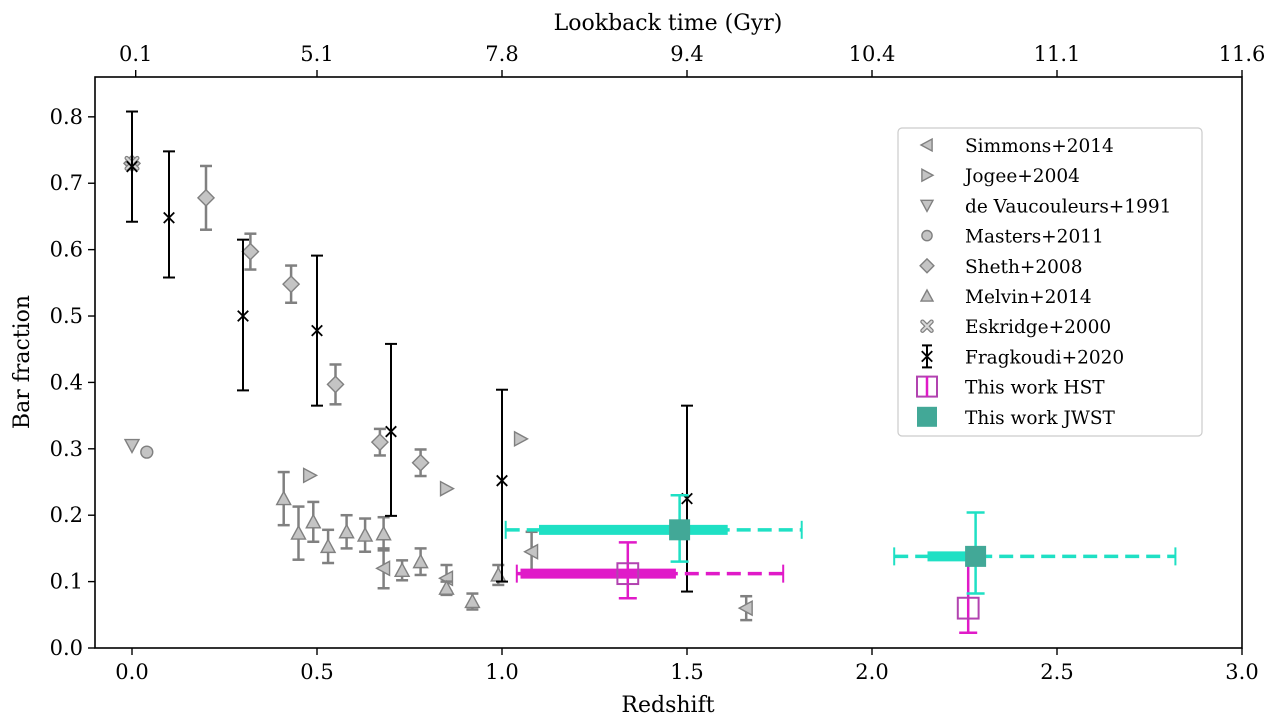  Describe the element at coordinates (131, 672) in the screenshot. I see `x-tick-label: 0.0` at that location.